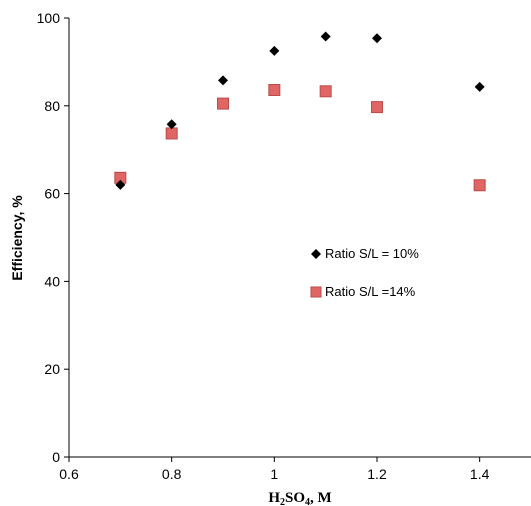 The height and width of the screenshot is (506, 531). What do you see at coordinates (364, 272) in the screenshot?
I see `legend: Ratio S/L = 10% Ratio S/L =14%` at bounding box center [364, 272].